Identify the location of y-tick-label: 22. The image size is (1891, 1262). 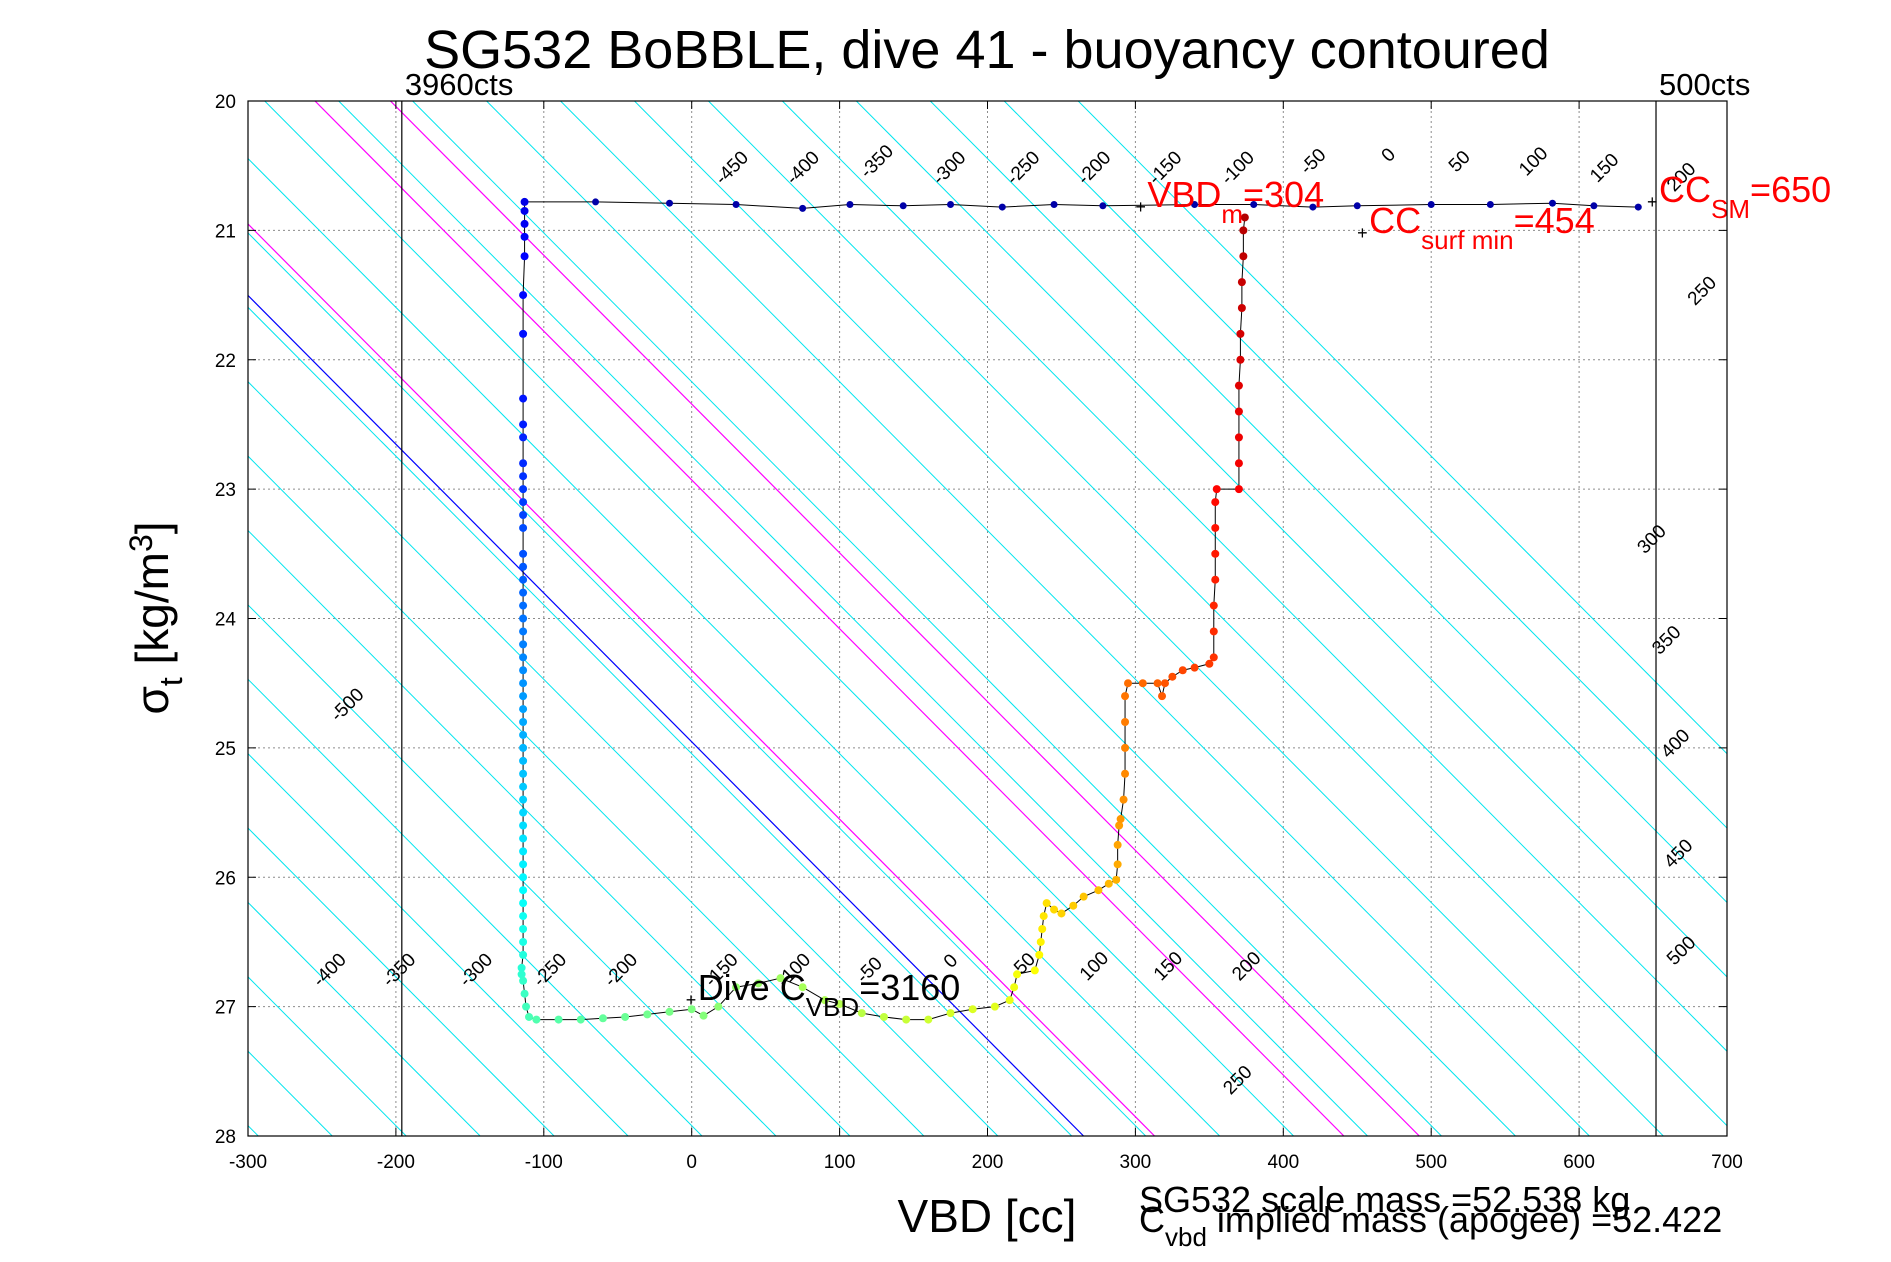
(225, 361).